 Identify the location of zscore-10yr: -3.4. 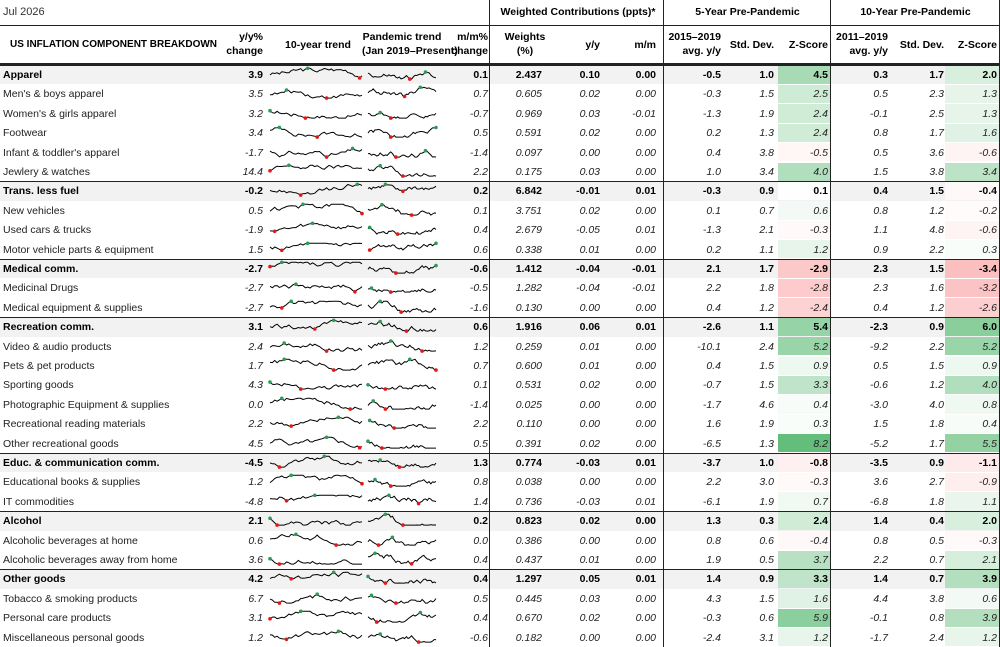
(987, 269).